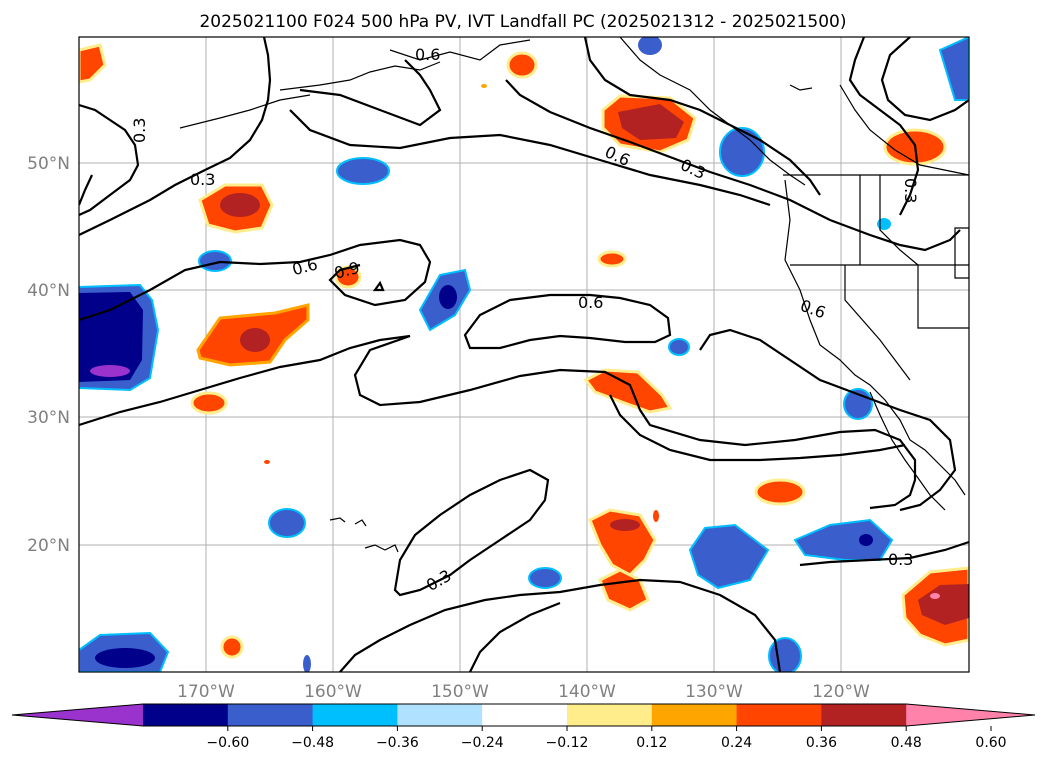  I want to click on colorbar-outline, so click(523, 715).